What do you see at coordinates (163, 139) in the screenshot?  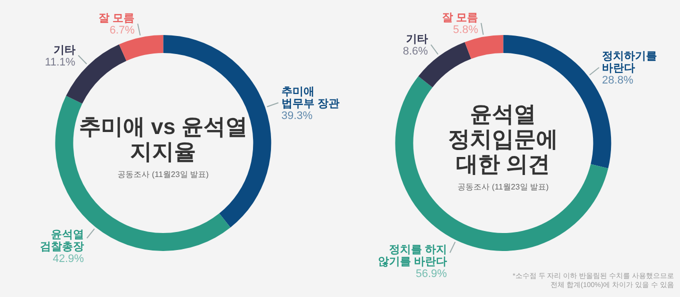 I see `text: 추미애 vs 윤석열 지지율` at bounding box center [163, 139].